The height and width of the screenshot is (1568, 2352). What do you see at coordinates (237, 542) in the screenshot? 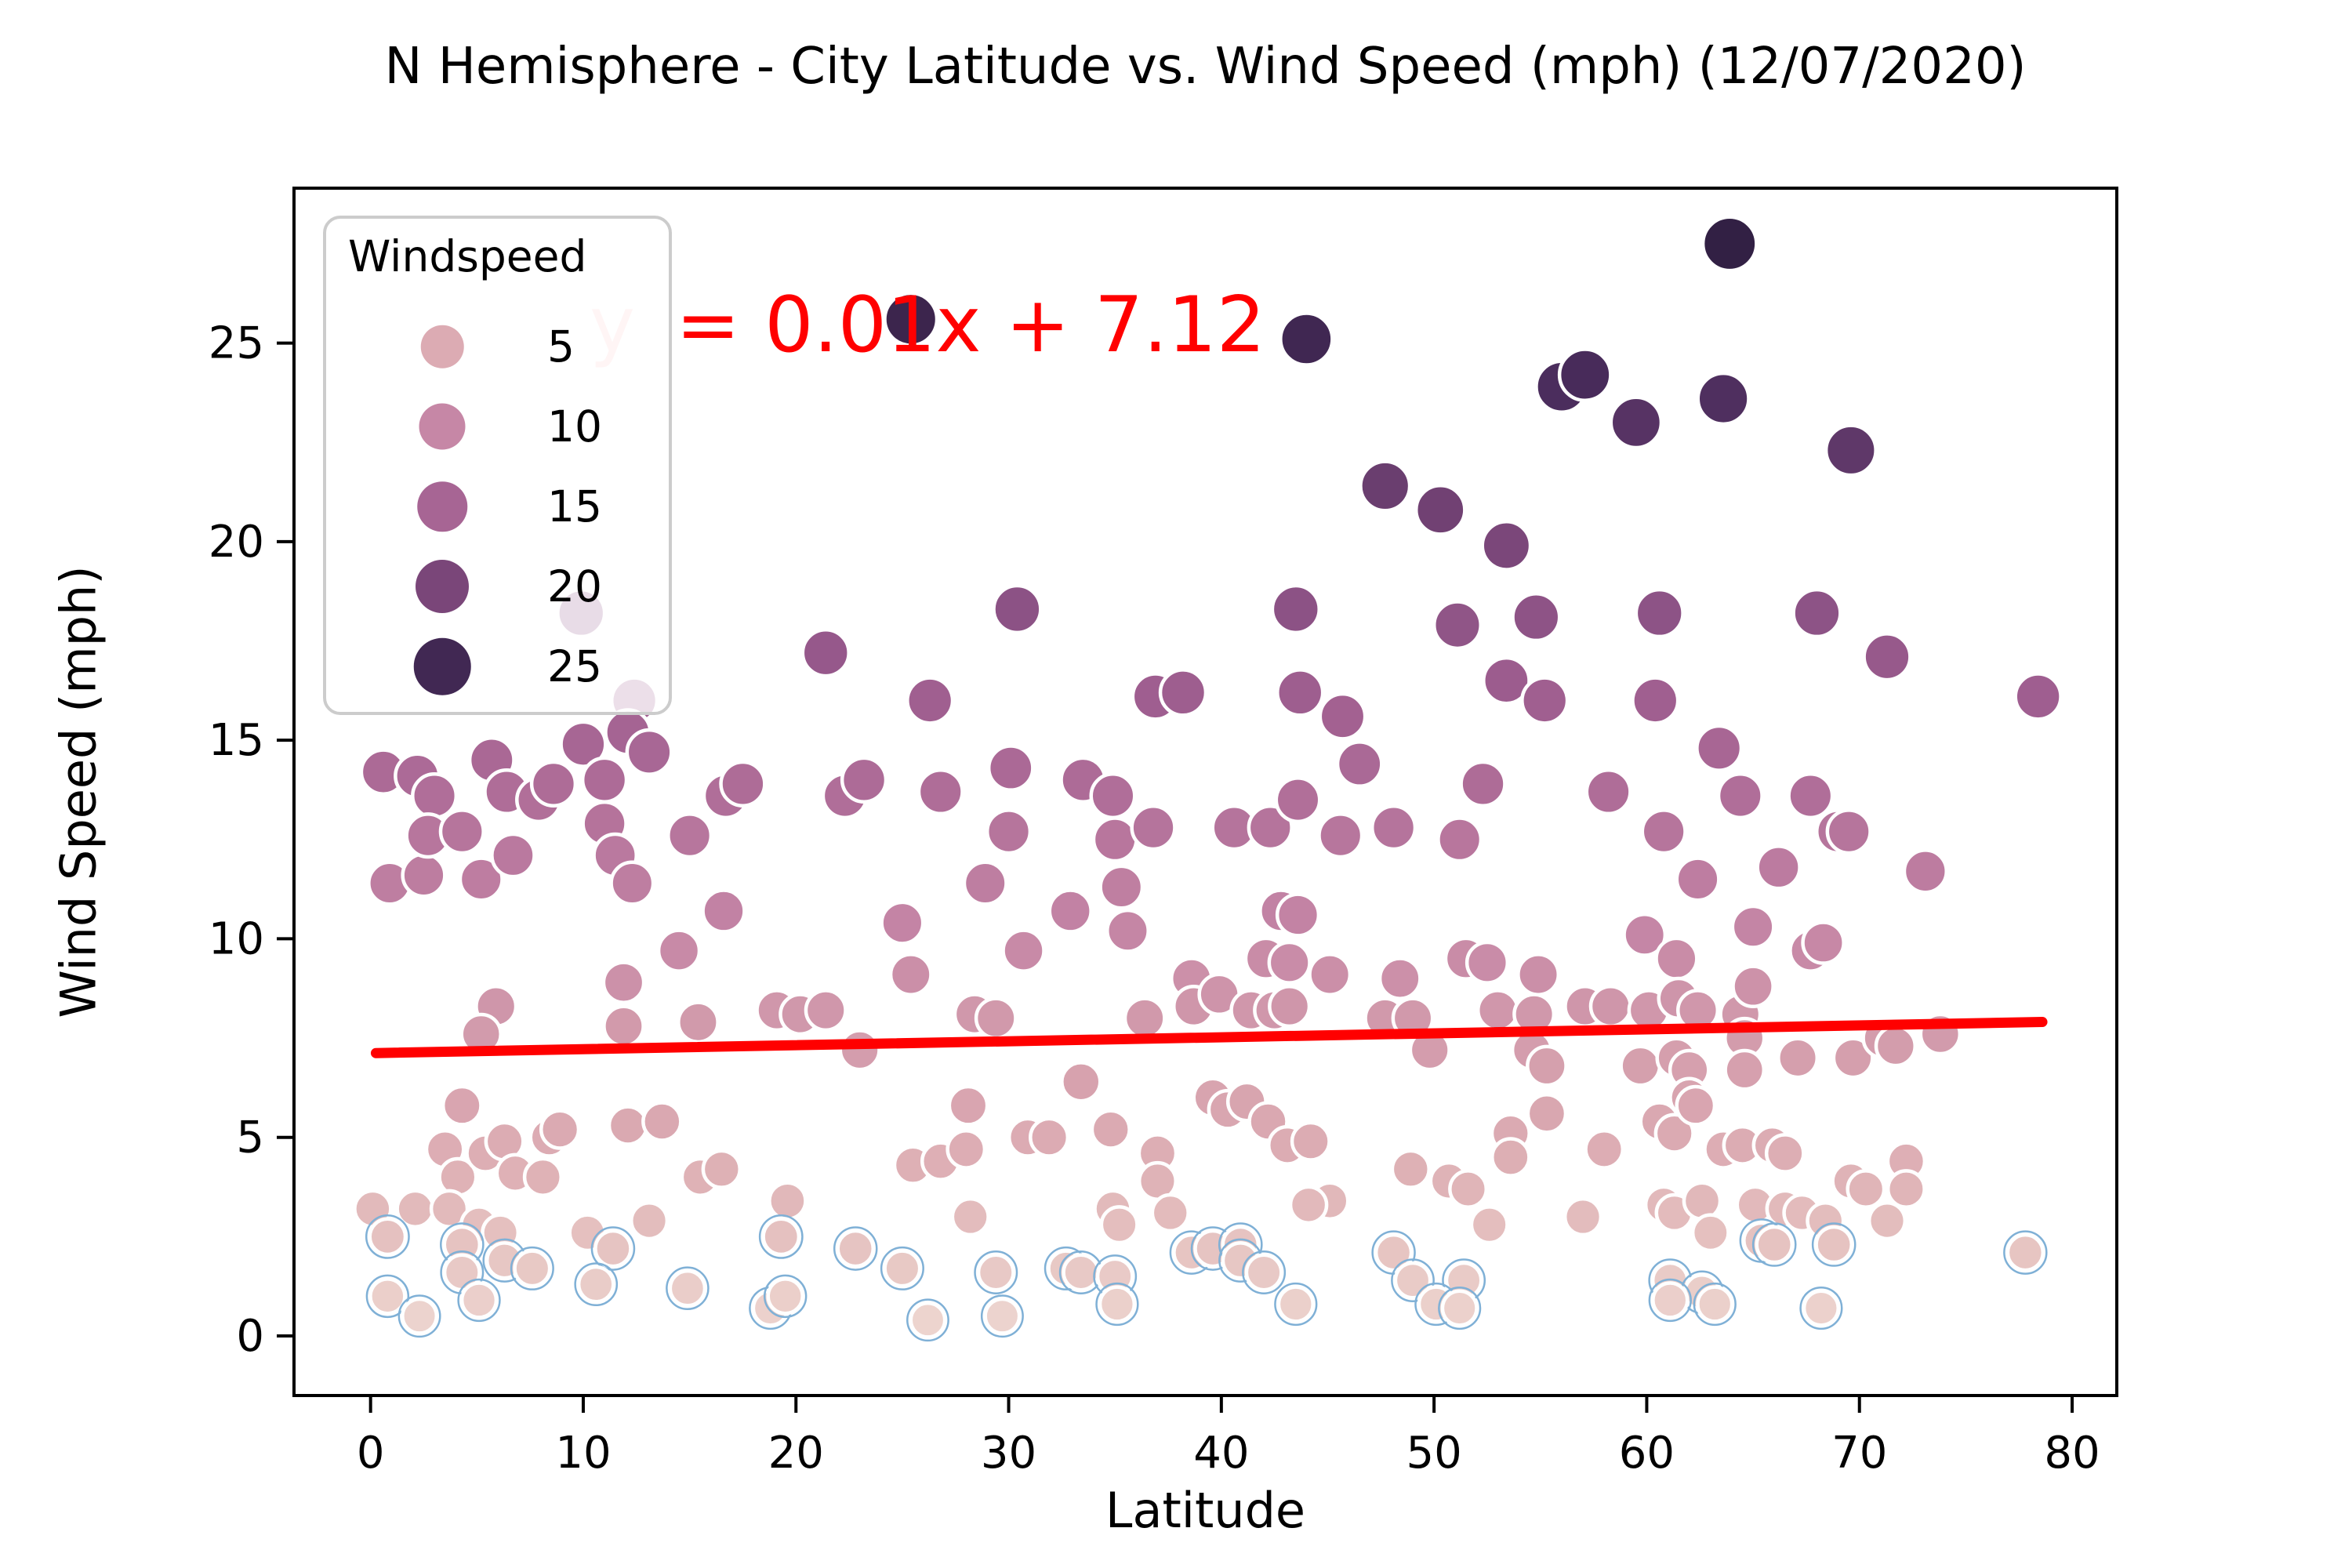
I see `y-tick-label: 20` at bounding box center [237, 542].